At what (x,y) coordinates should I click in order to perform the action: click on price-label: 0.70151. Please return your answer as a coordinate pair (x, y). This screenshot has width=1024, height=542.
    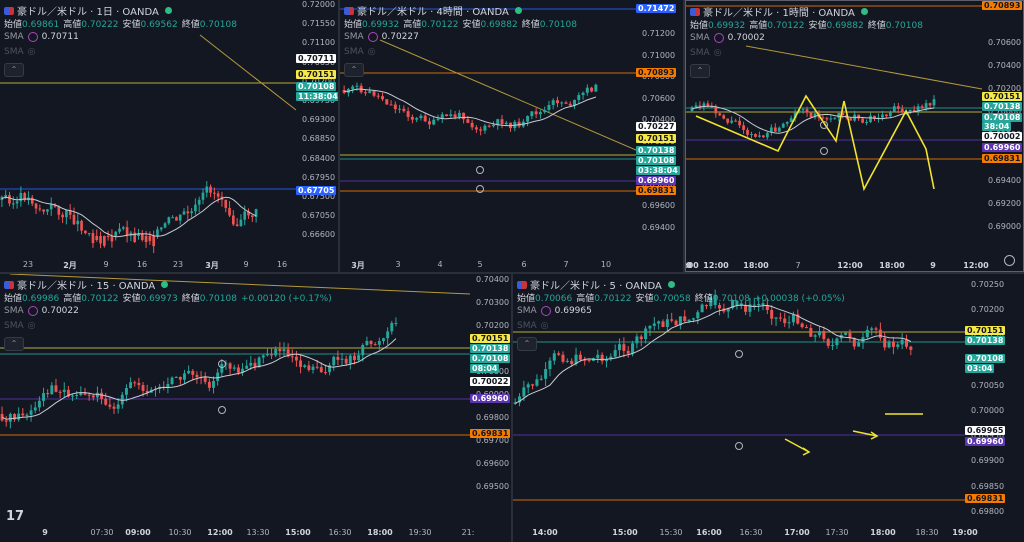
    Looking at the image, I should click on (985, 330).